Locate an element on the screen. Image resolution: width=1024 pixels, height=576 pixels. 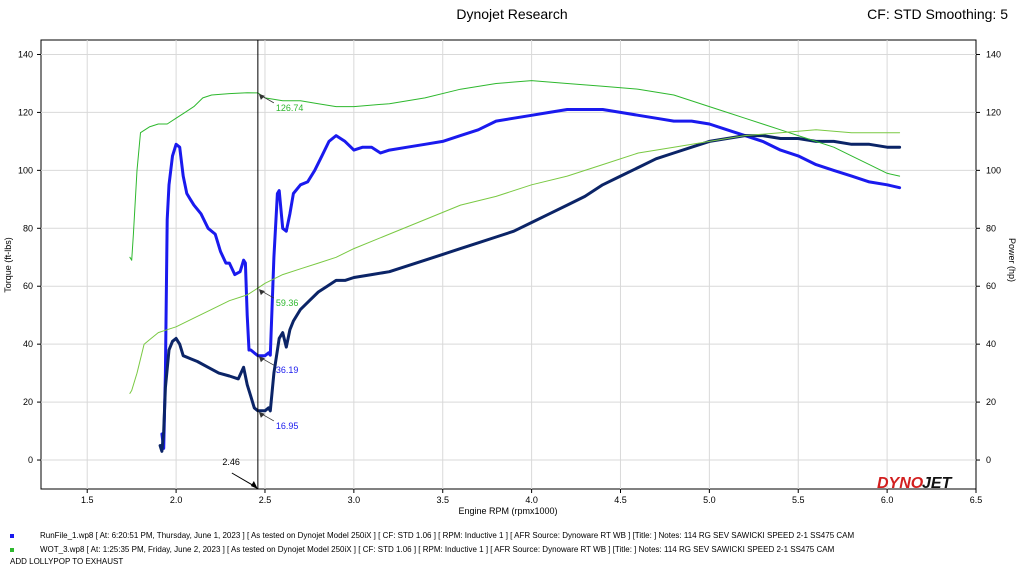
y-tick-label-right: 40 is located at coordinates (991, 344).